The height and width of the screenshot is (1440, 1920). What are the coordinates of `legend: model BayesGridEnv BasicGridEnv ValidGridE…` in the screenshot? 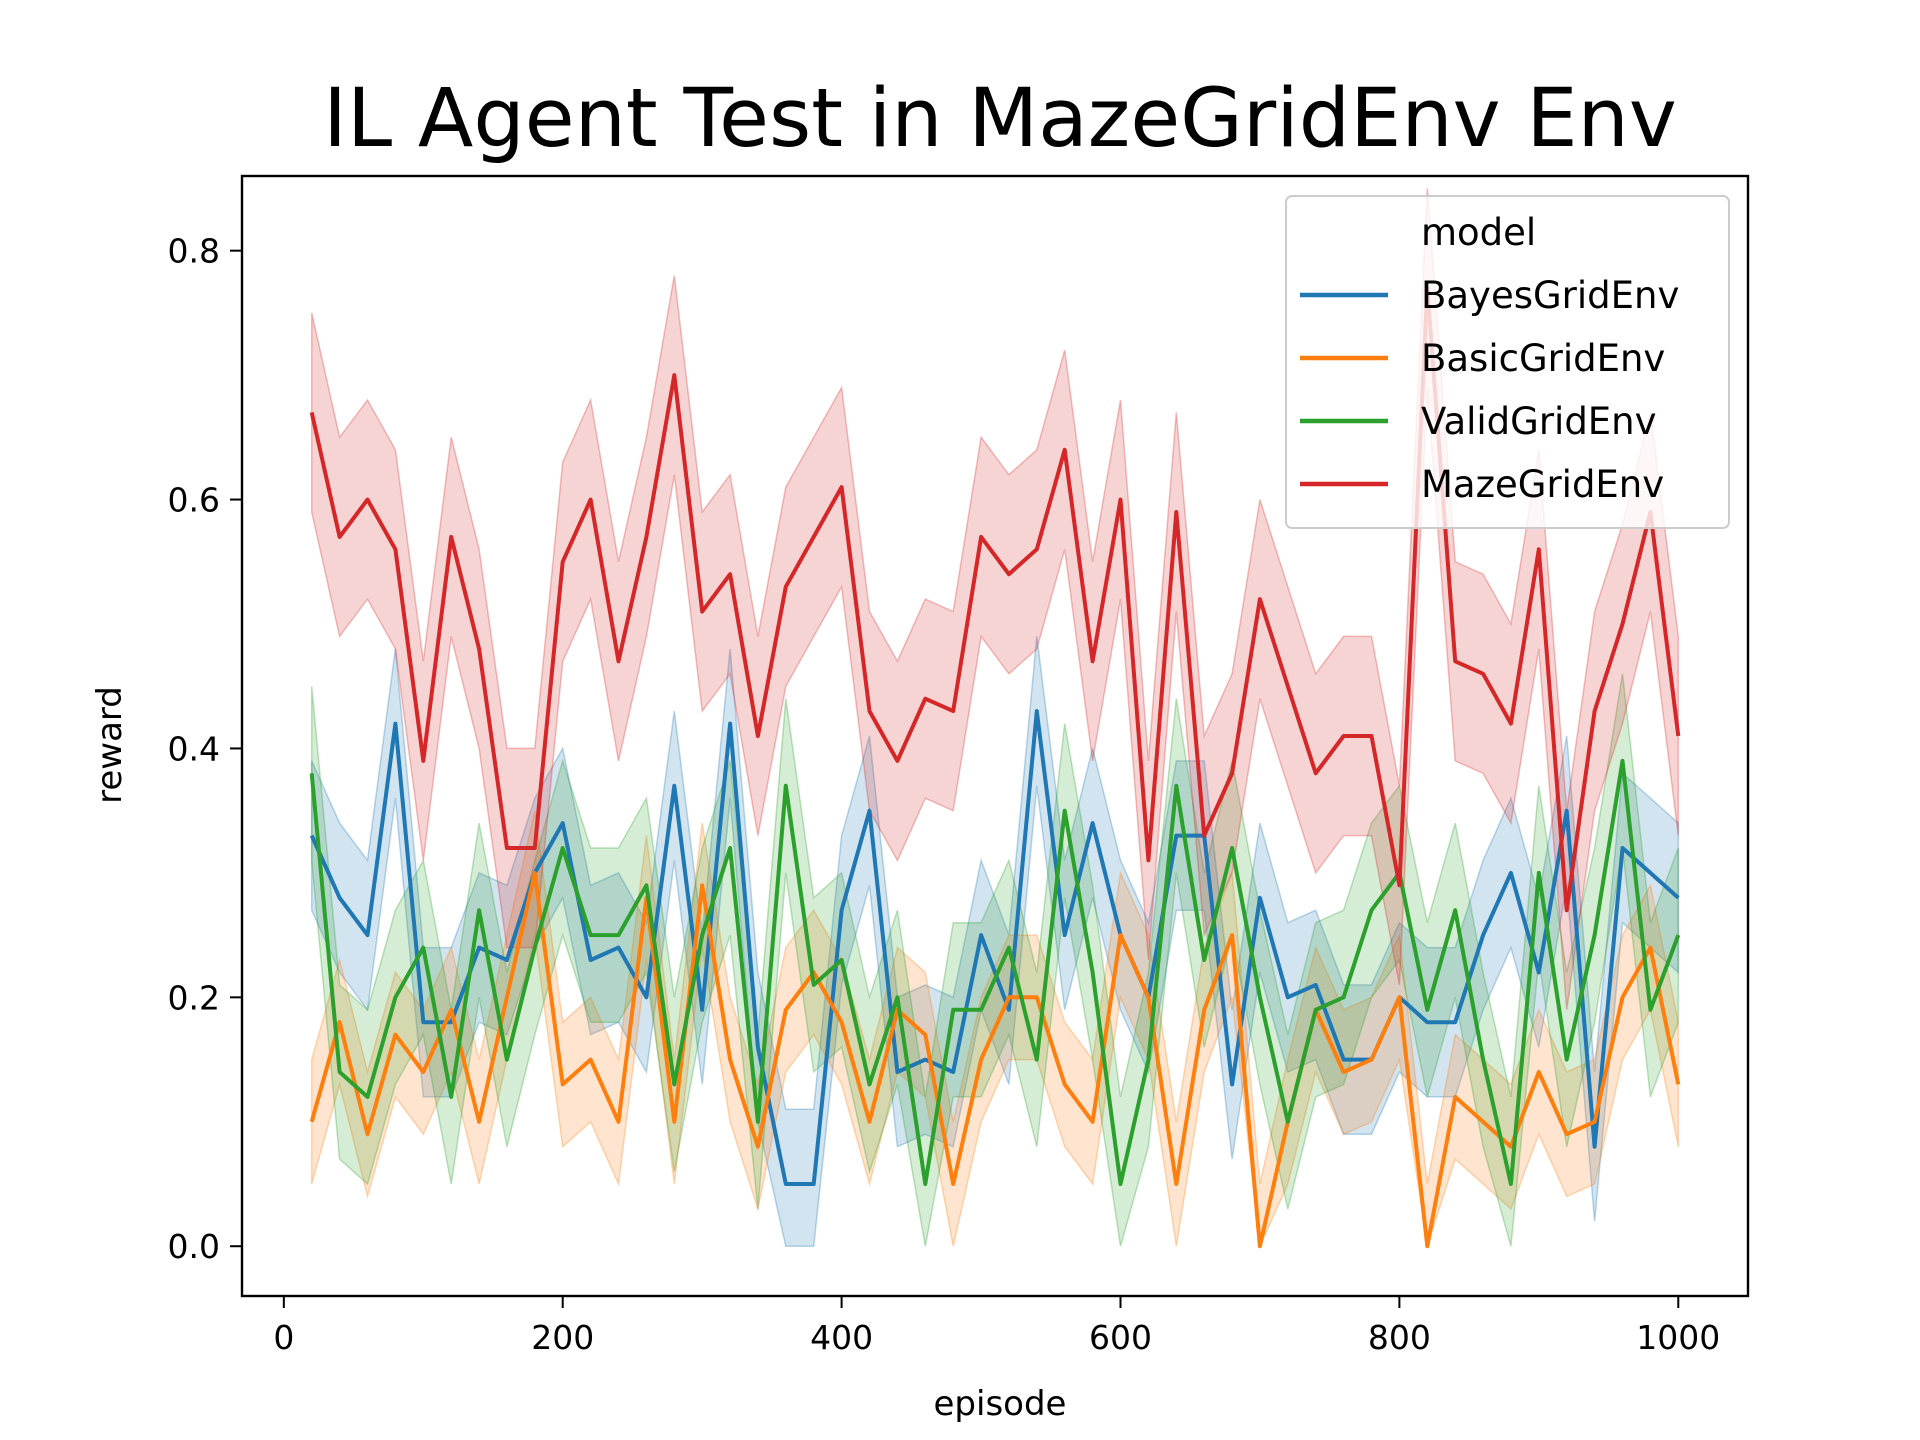 It's located at (1507, 362).